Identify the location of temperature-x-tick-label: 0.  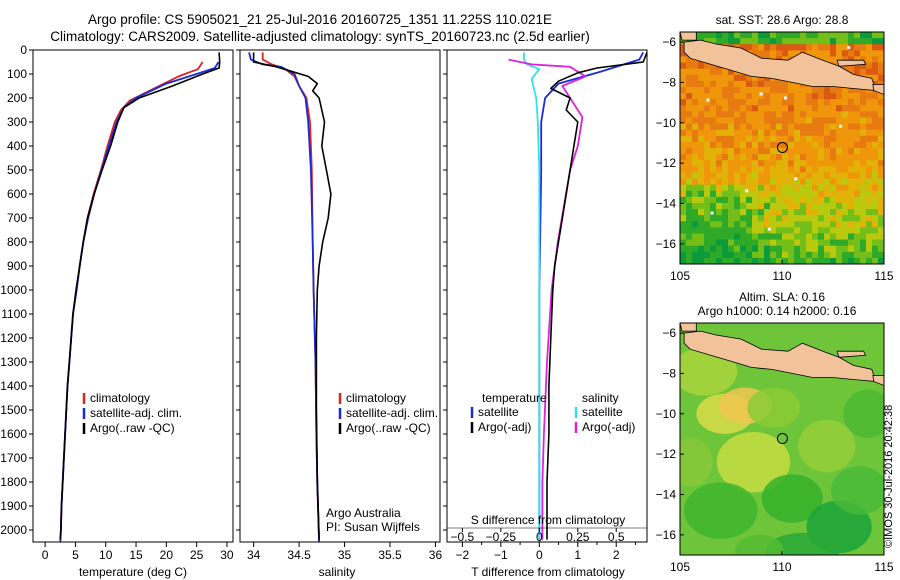
(45, 555).